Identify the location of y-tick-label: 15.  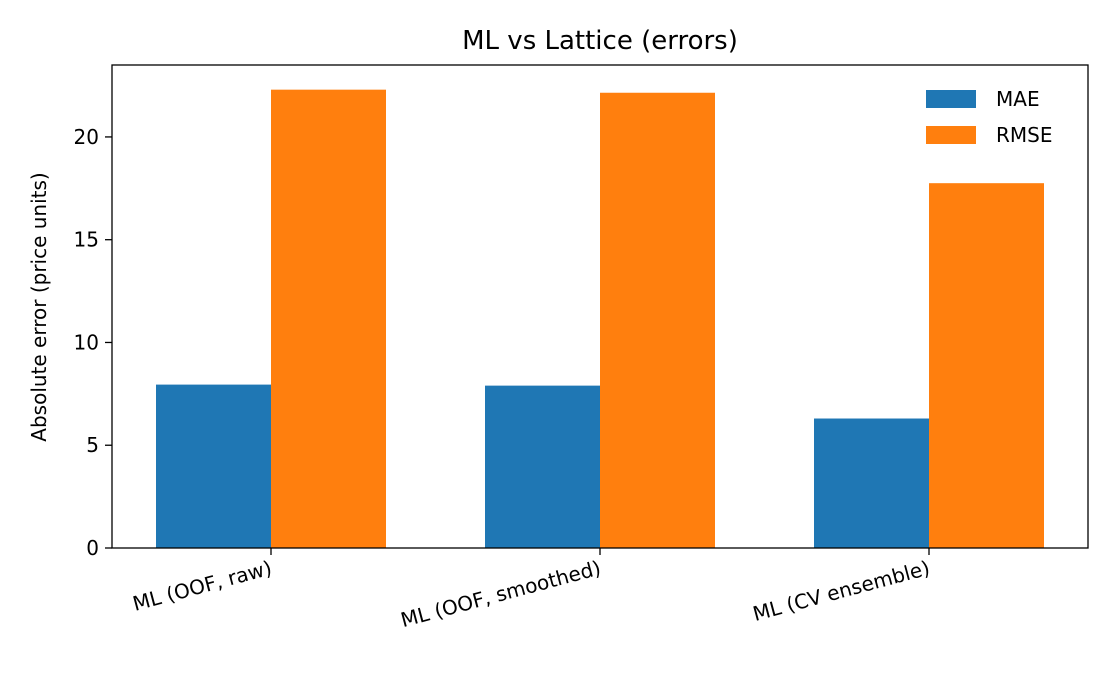
(86, 240).